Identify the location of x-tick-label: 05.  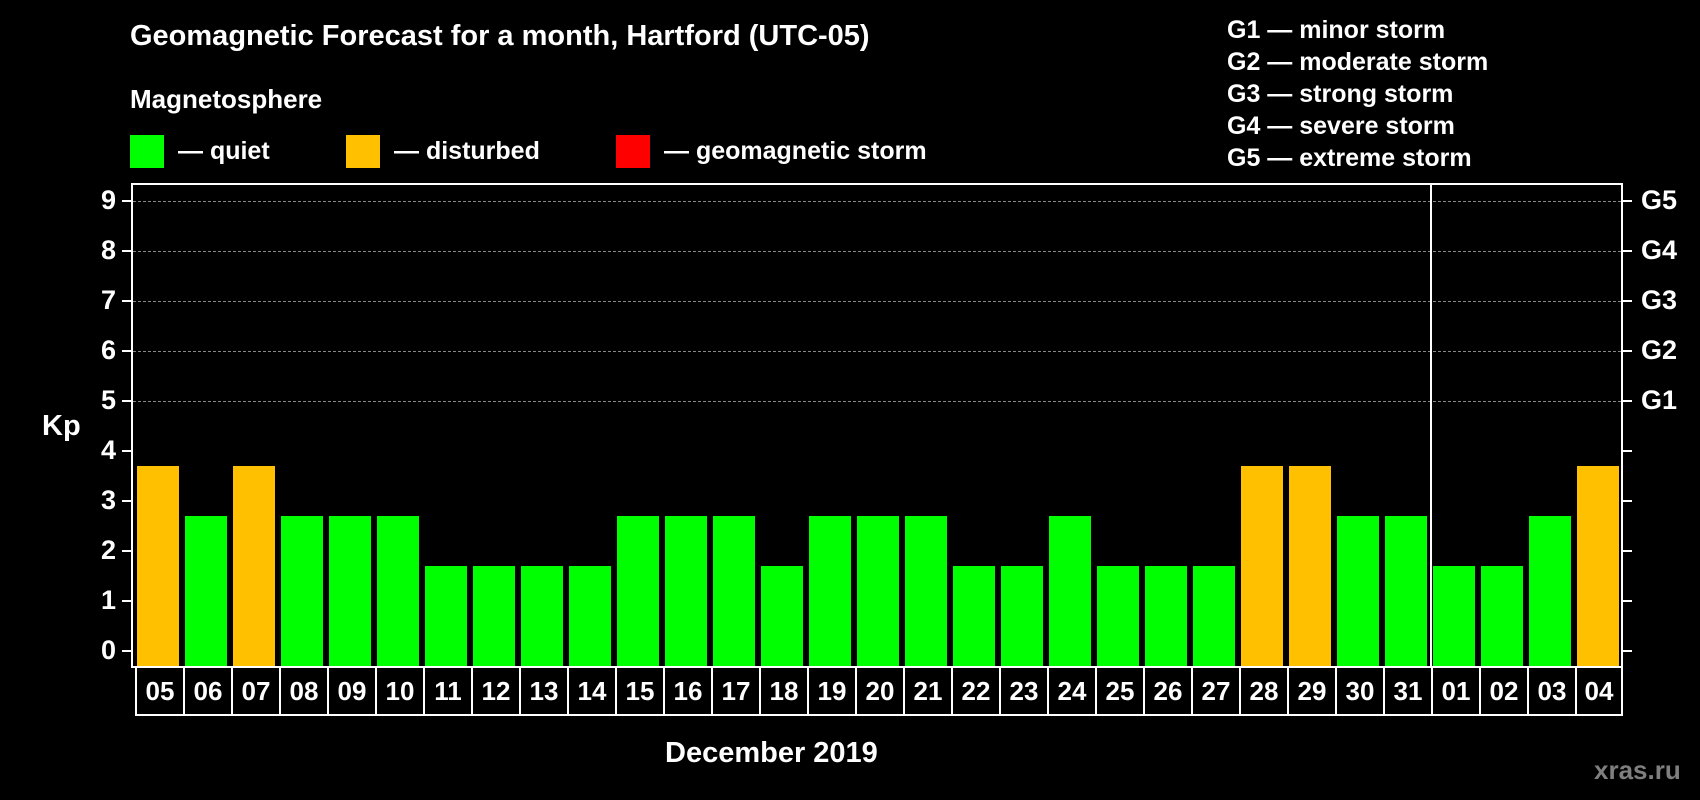
(159, 692).